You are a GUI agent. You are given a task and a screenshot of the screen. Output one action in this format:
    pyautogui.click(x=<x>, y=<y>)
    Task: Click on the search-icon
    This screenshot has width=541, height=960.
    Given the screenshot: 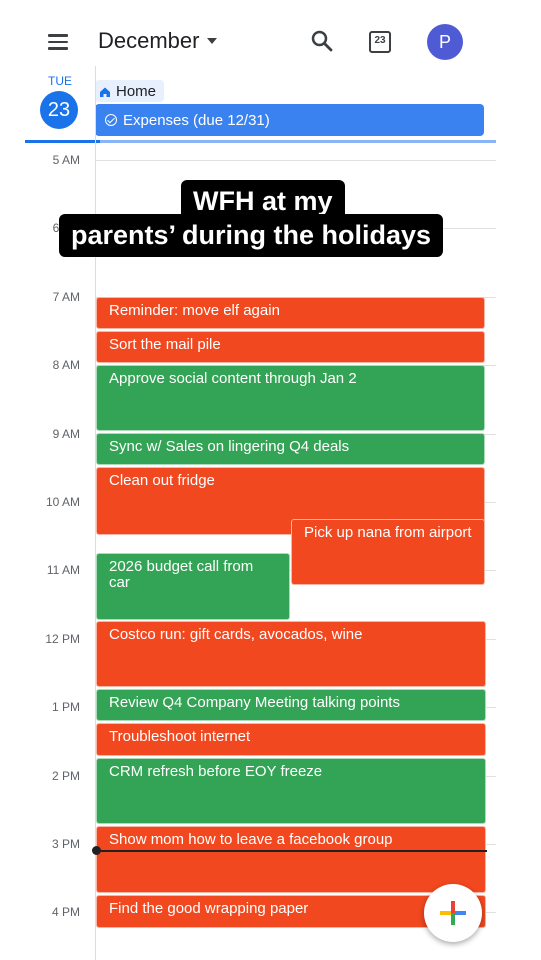 What is the action you would take?
    pyautogui.click(x=322, y=41)
    